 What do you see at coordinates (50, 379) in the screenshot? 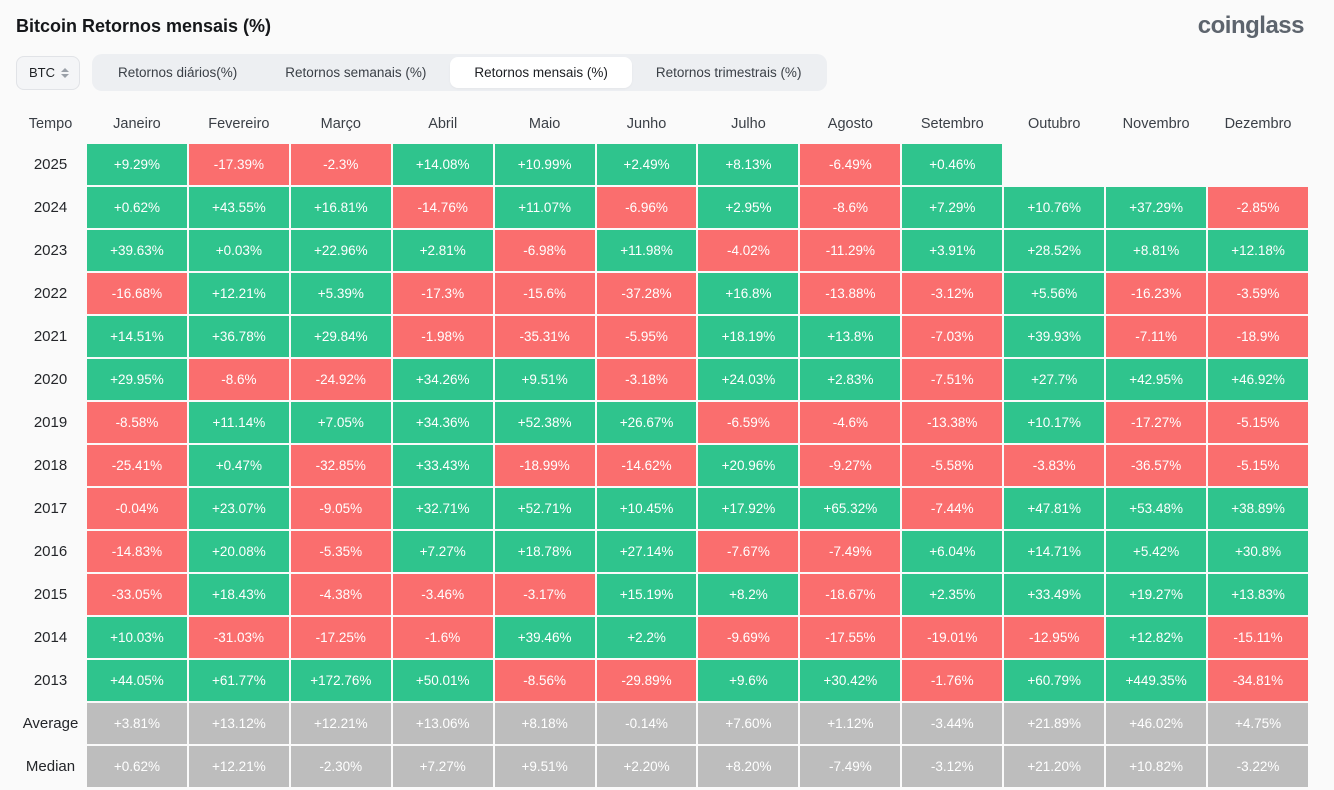
I see `row-label-2020: 2020` at bounding box center [50, 379].